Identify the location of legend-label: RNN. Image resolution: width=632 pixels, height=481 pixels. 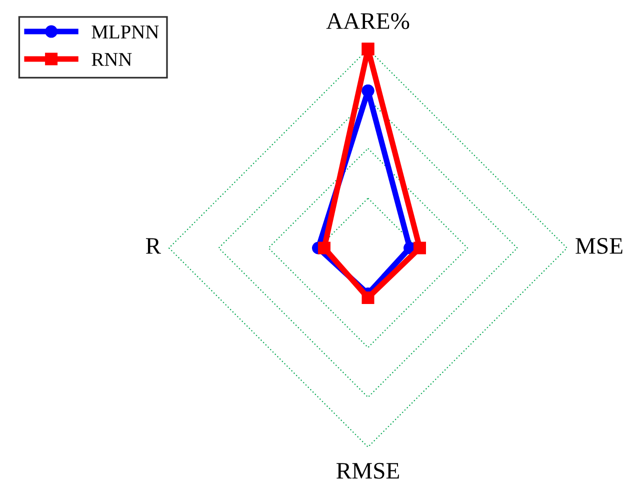
(112, 59).